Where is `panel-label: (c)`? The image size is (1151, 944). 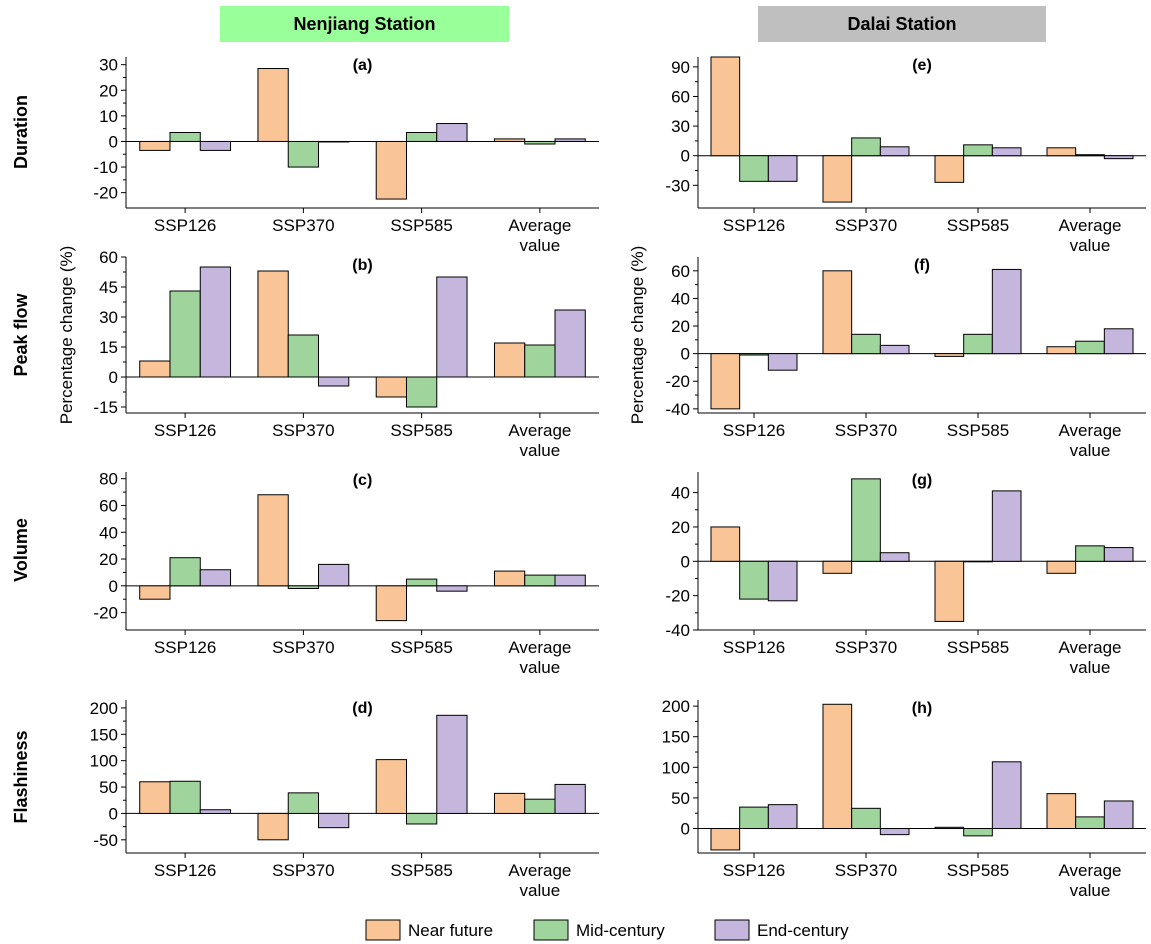 panel-label: (c) is located at coordinates (363, 480).